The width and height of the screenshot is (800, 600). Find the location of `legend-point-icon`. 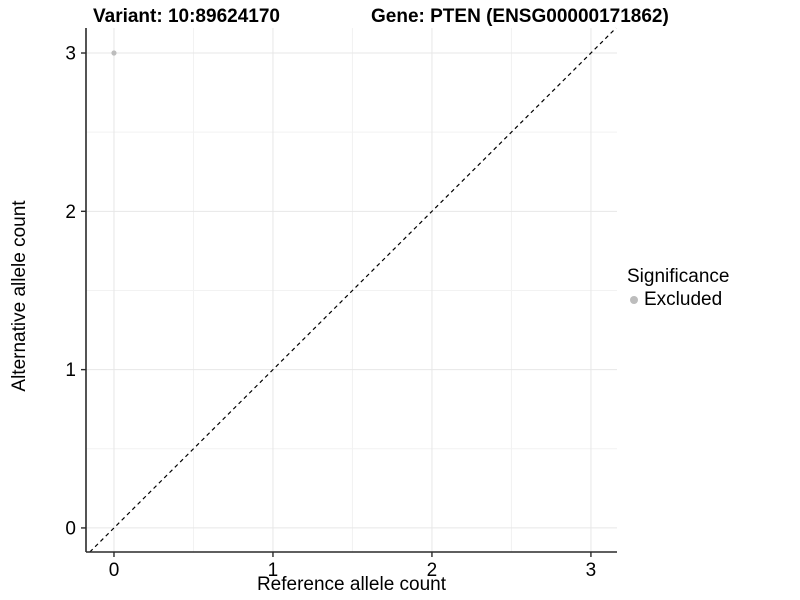

legend-point-icon is located at coordinates (634, 300).